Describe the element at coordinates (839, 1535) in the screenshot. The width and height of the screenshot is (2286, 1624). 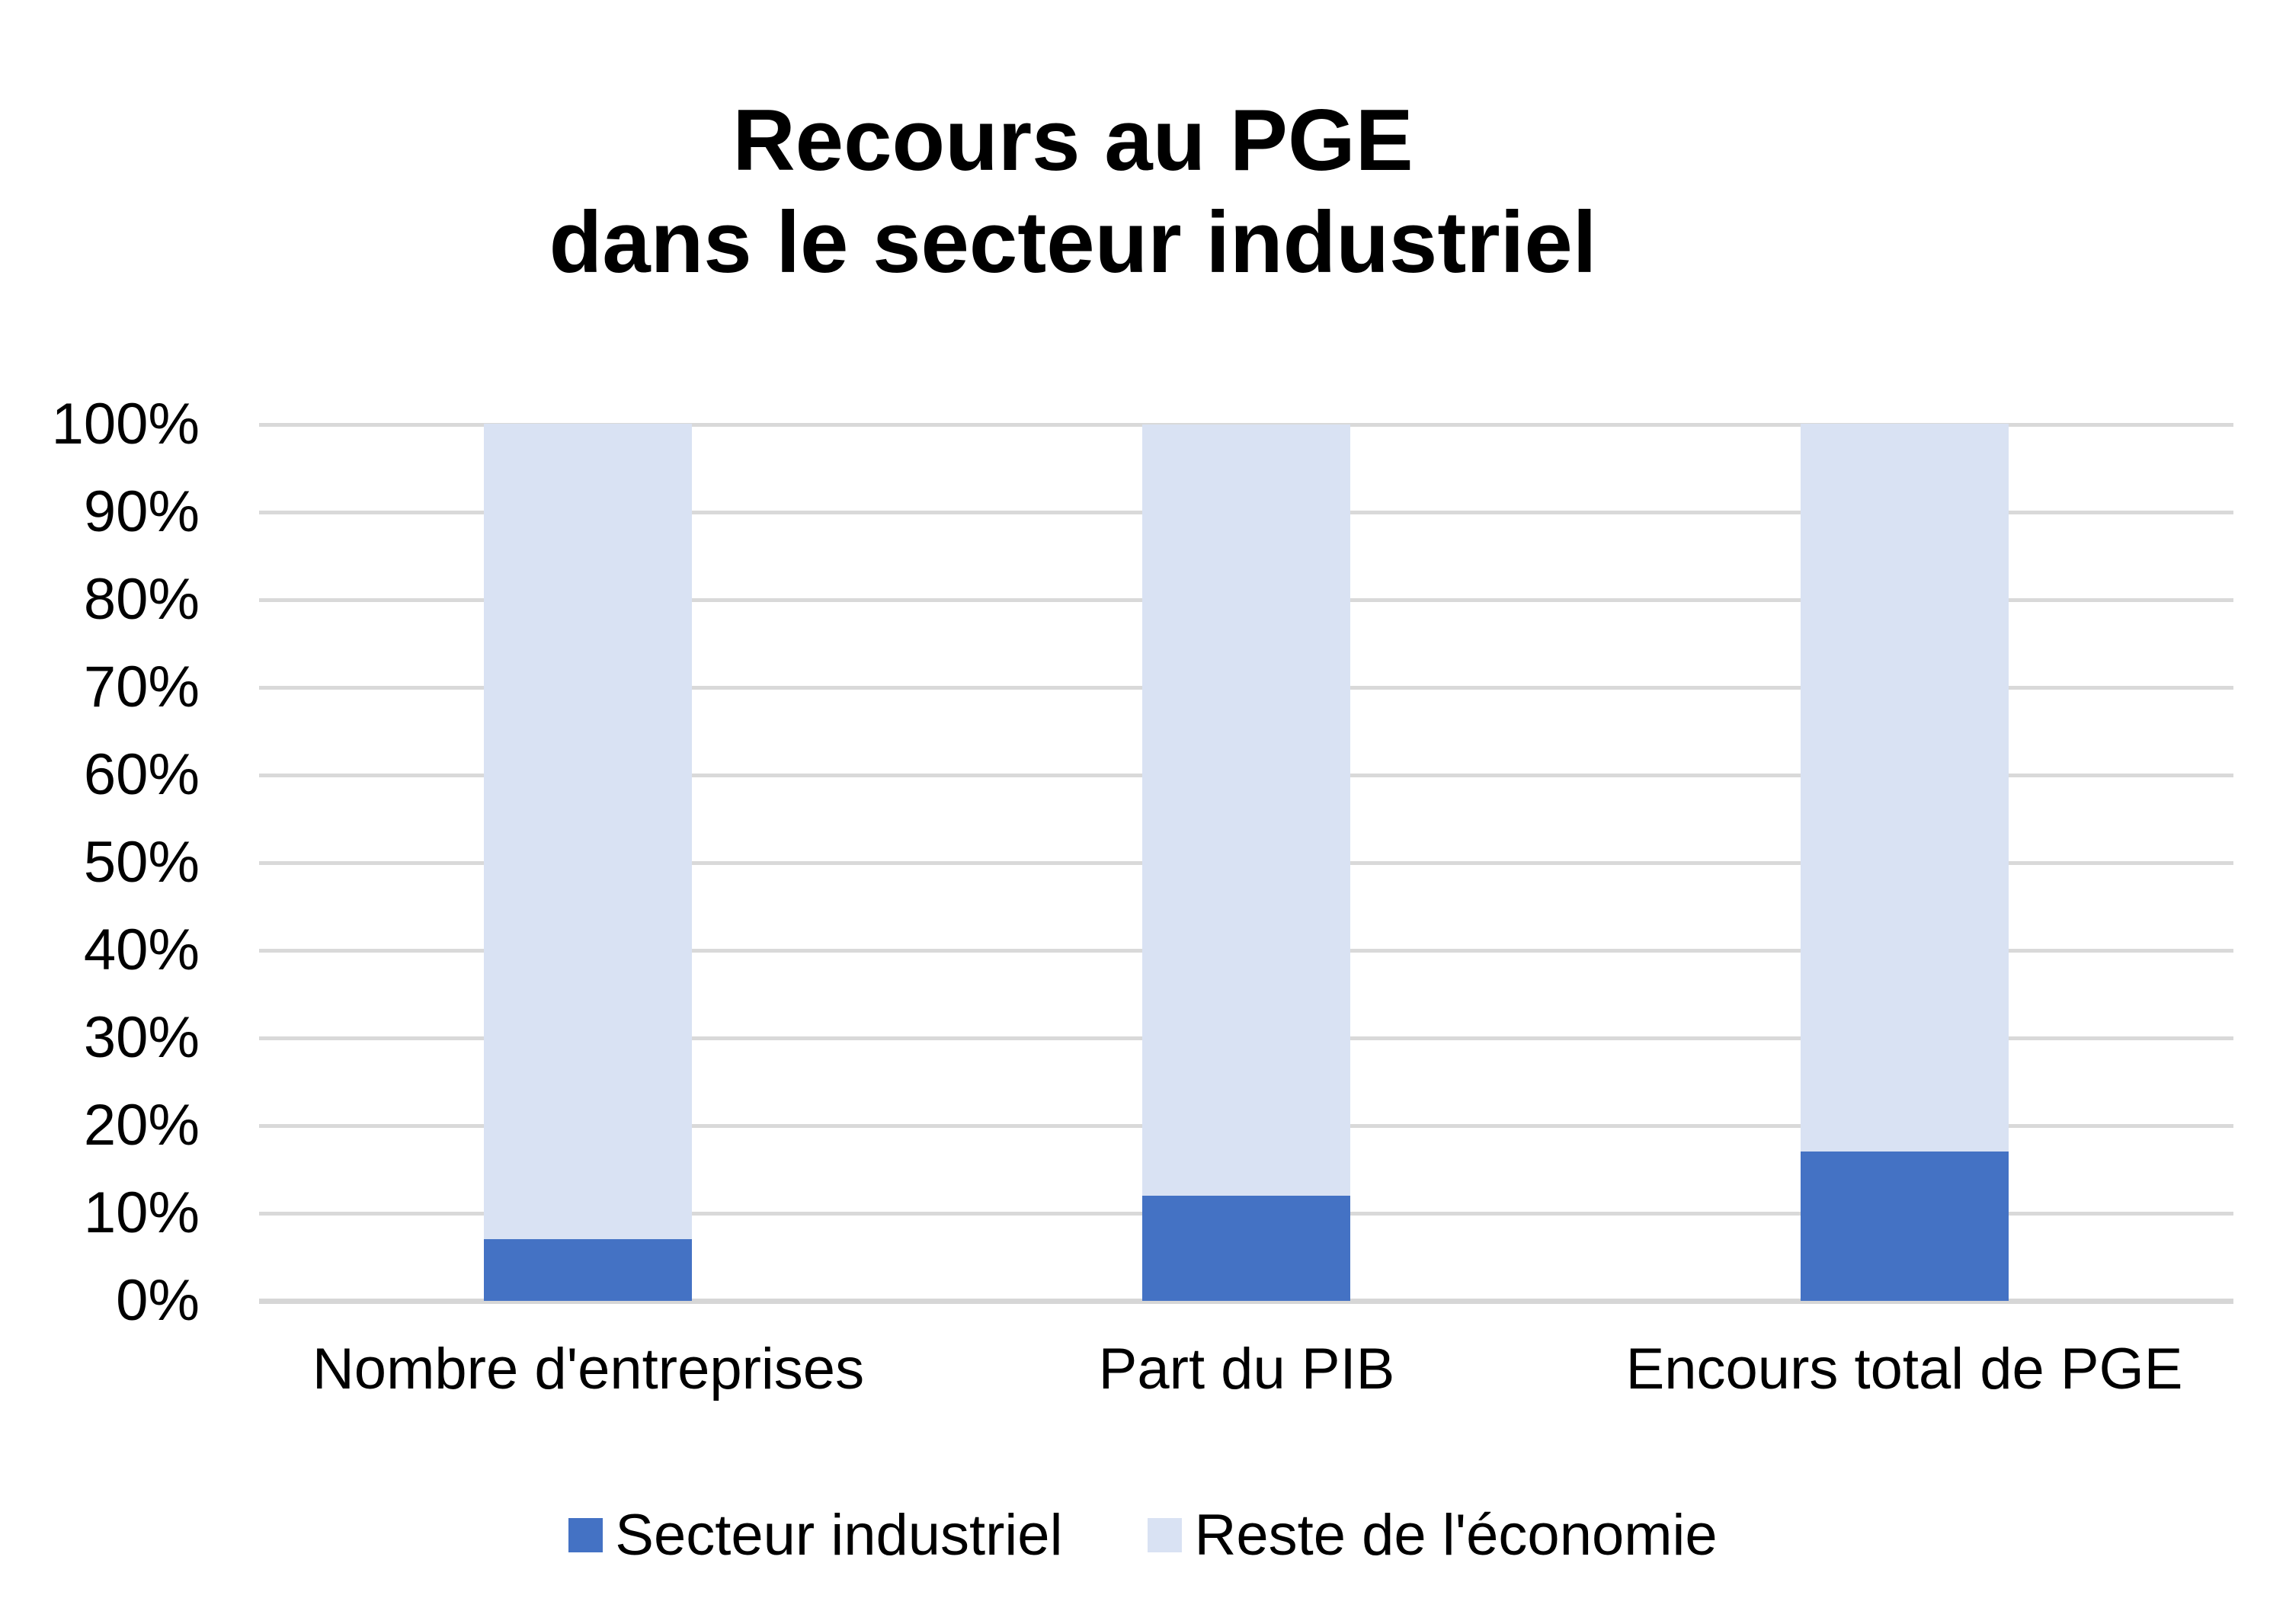
I see `legend-label-secteur-industriel: Secteur industriel` at that location.